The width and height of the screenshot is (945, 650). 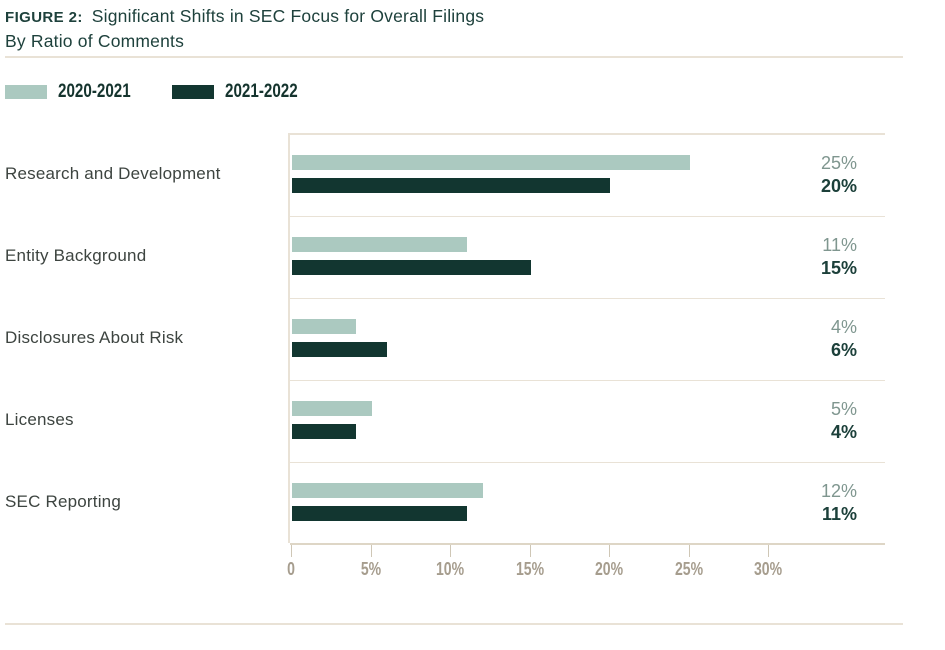 I want to click on legend-label: 2020-2021, so click(x=94, y=91).